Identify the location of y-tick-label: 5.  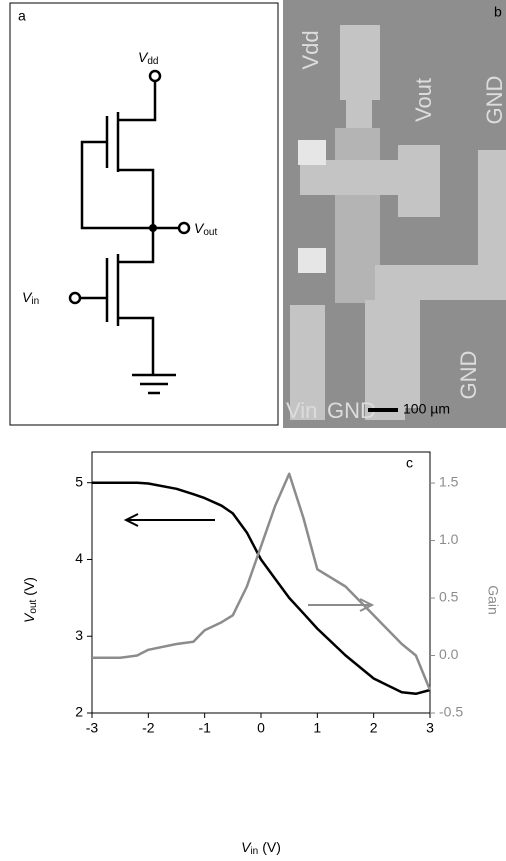
(79, 481).